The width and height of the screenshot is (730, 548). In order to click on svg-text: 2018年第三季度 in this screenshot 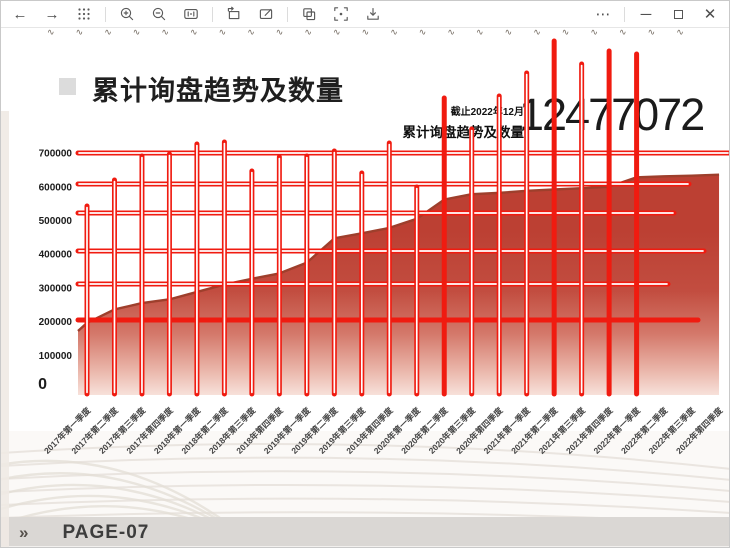, I will do `click(232, 430)`.